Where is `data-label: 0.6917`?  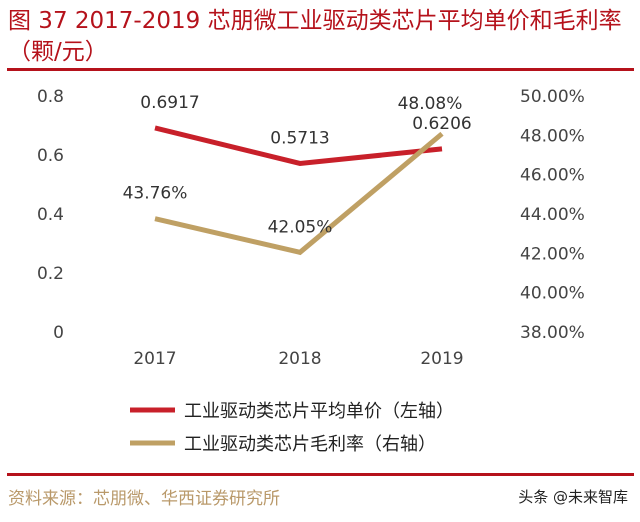 data-label: 0.6917 is located at coordinates (169, 103).